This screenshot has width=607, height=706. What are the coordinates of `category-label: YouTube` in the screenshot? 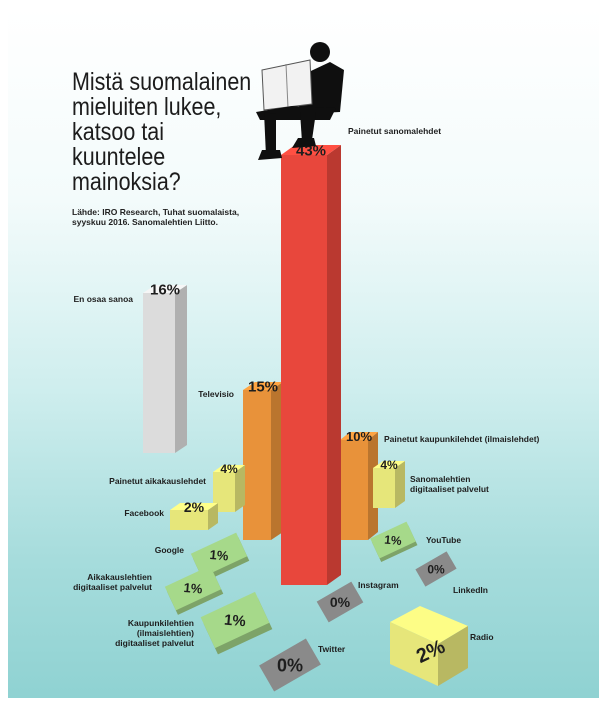 It's located at (443, 540).